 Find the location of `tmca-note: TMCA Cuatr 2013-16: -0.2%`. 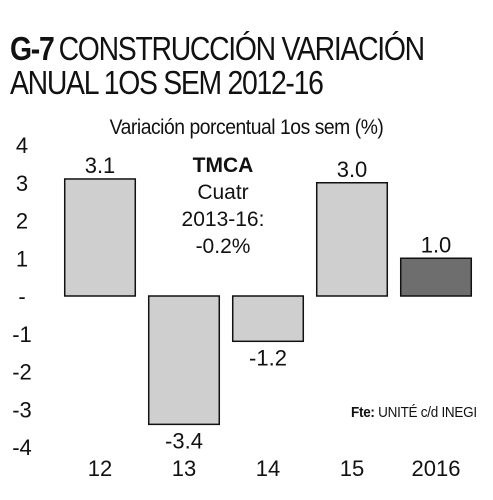

tmca-note: TMCA Cuatr 2013-16: -0.2% is located at coordinates (223, 206).